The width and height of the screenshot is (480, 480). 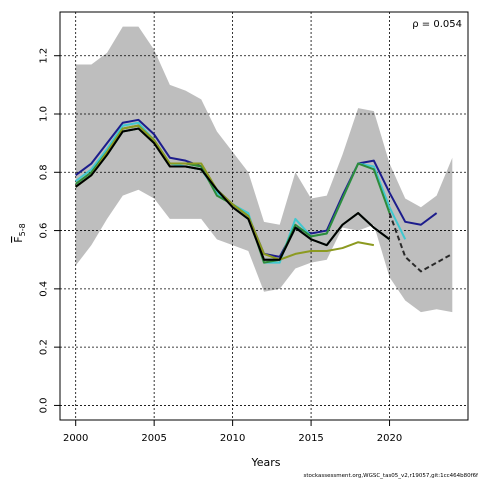 What do you see at coordinates (18, 239) in the screenshot?
I see `y-axis-title-main: F` at bounding box center [18, 239].